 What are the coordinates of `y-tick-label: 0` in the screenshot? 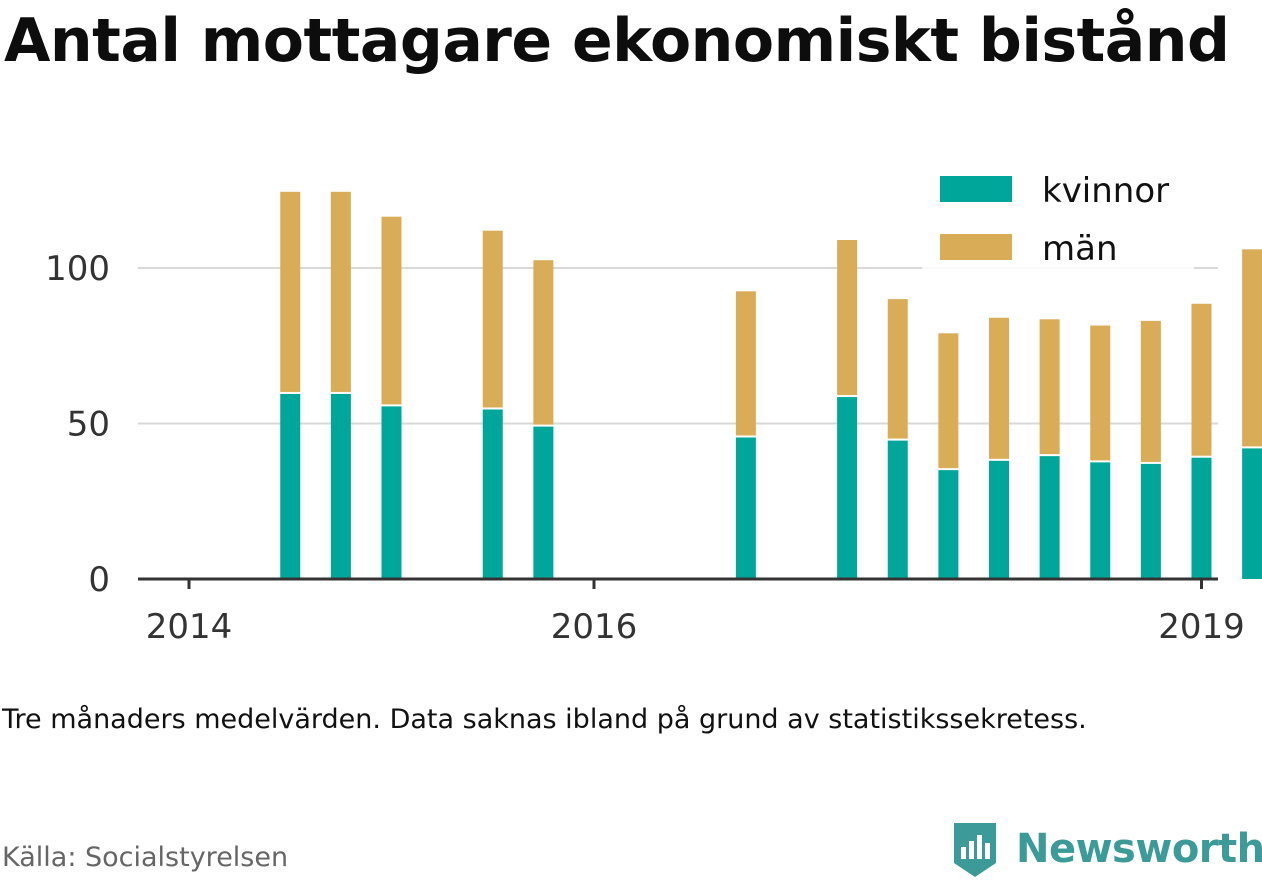 It's located at (99, 580).